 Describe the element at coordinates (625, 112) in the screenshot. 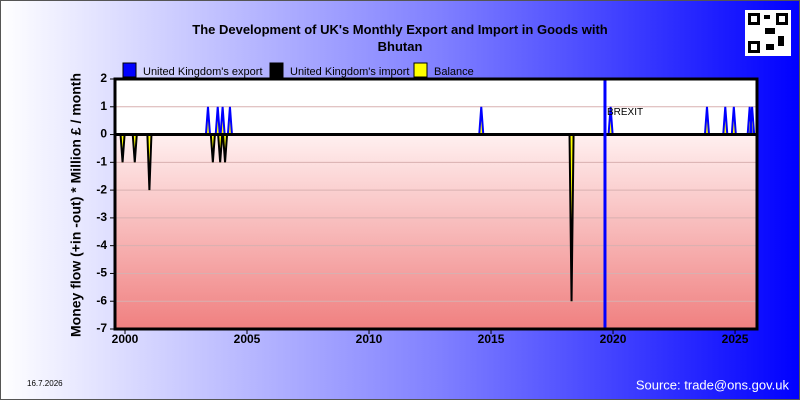

I see `annotation-label: BREXIT` at that location.